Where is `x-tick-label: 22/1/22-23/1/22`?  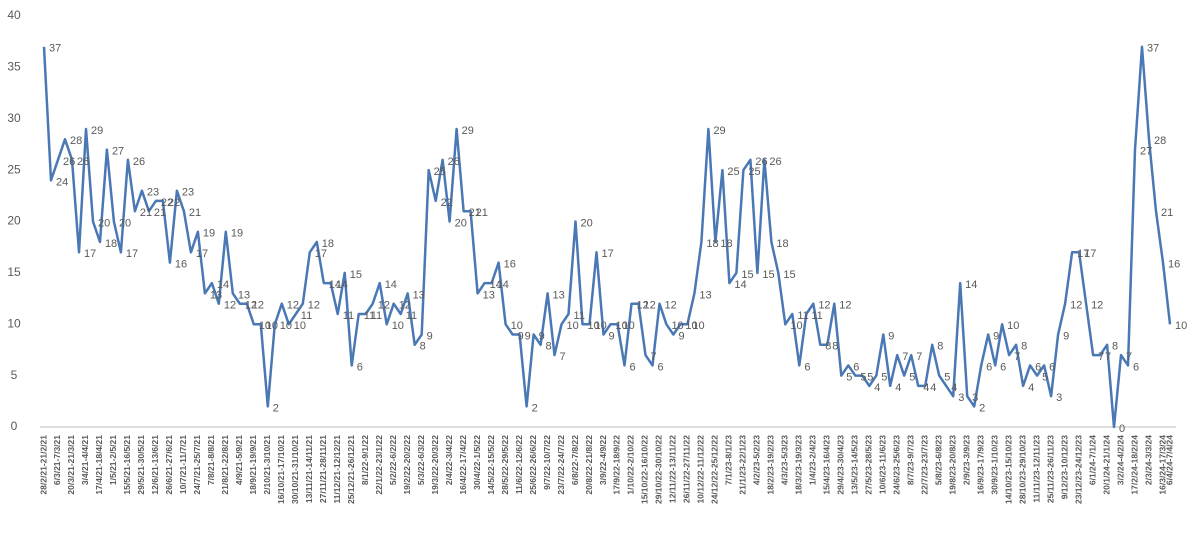
x-tick-label: 22/1/22-23/1/22 is located at coordinates (379, 465).